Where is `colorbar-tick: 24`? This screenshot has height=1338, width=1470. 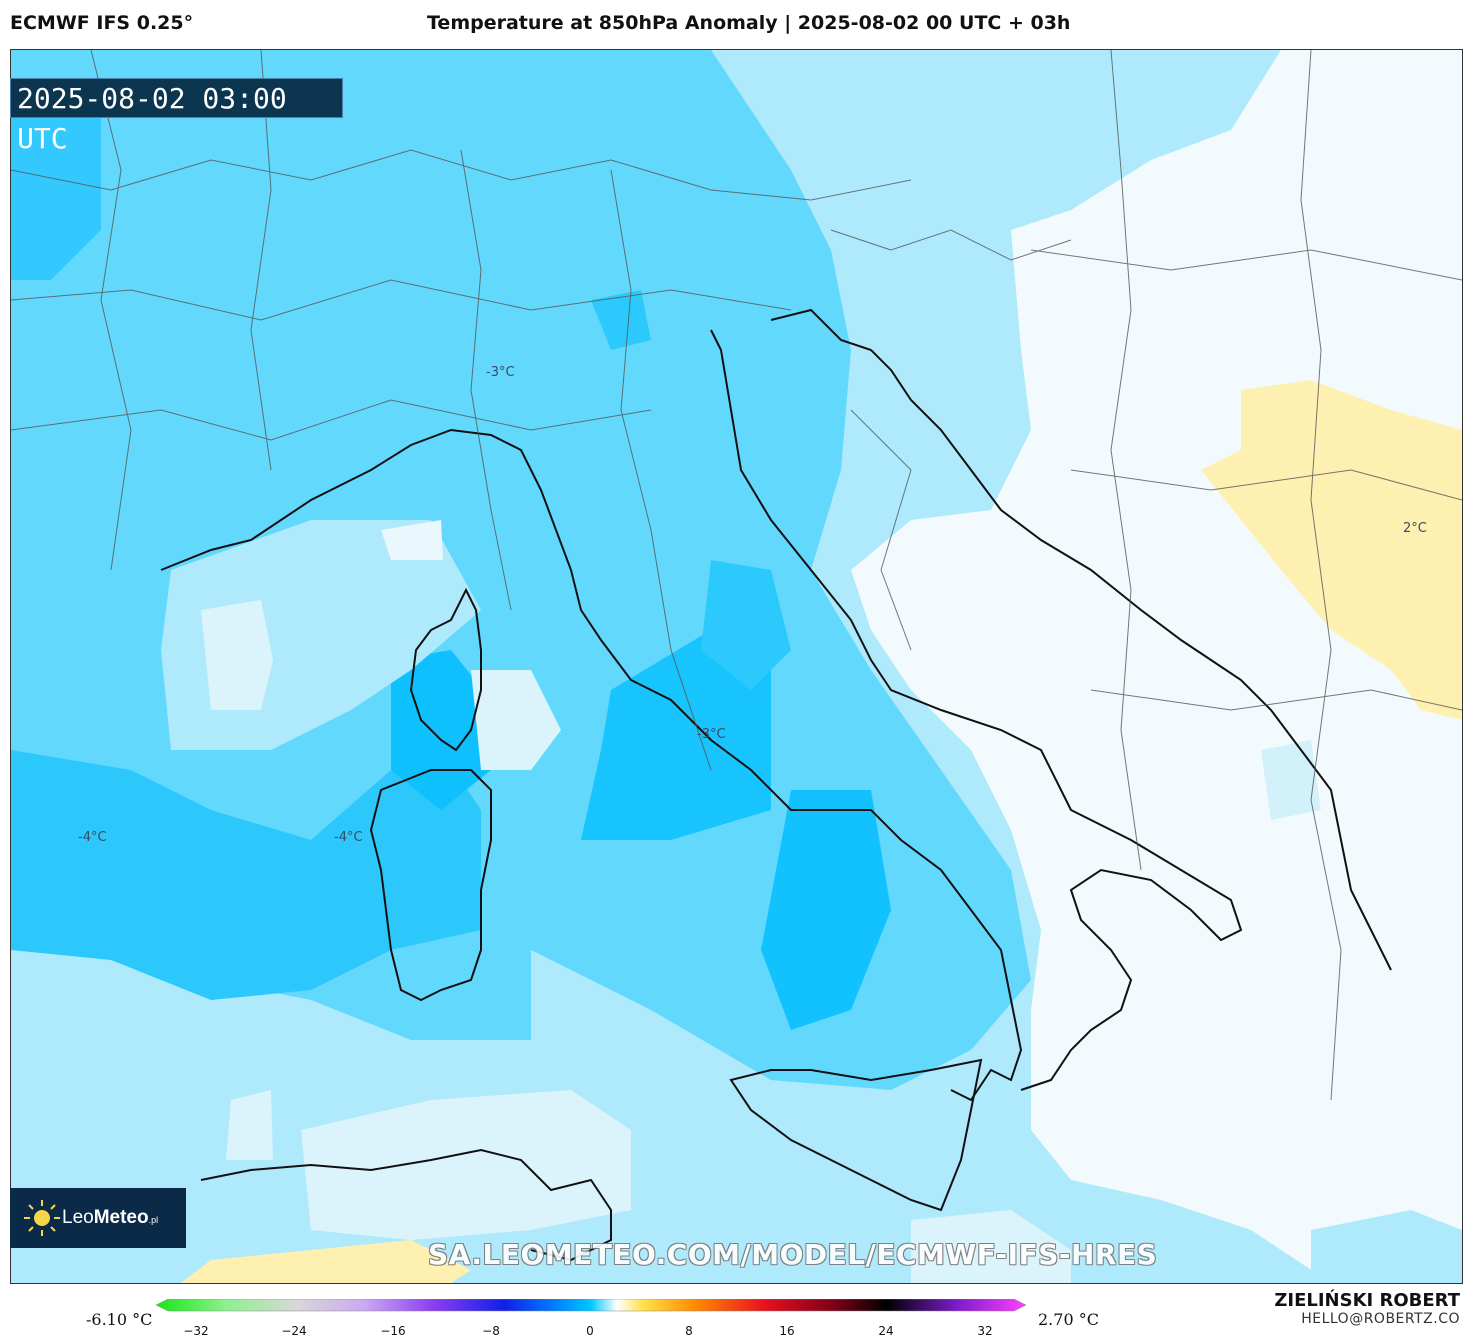 colorbar-tick: 24 is located at coordinates (886, 1331).